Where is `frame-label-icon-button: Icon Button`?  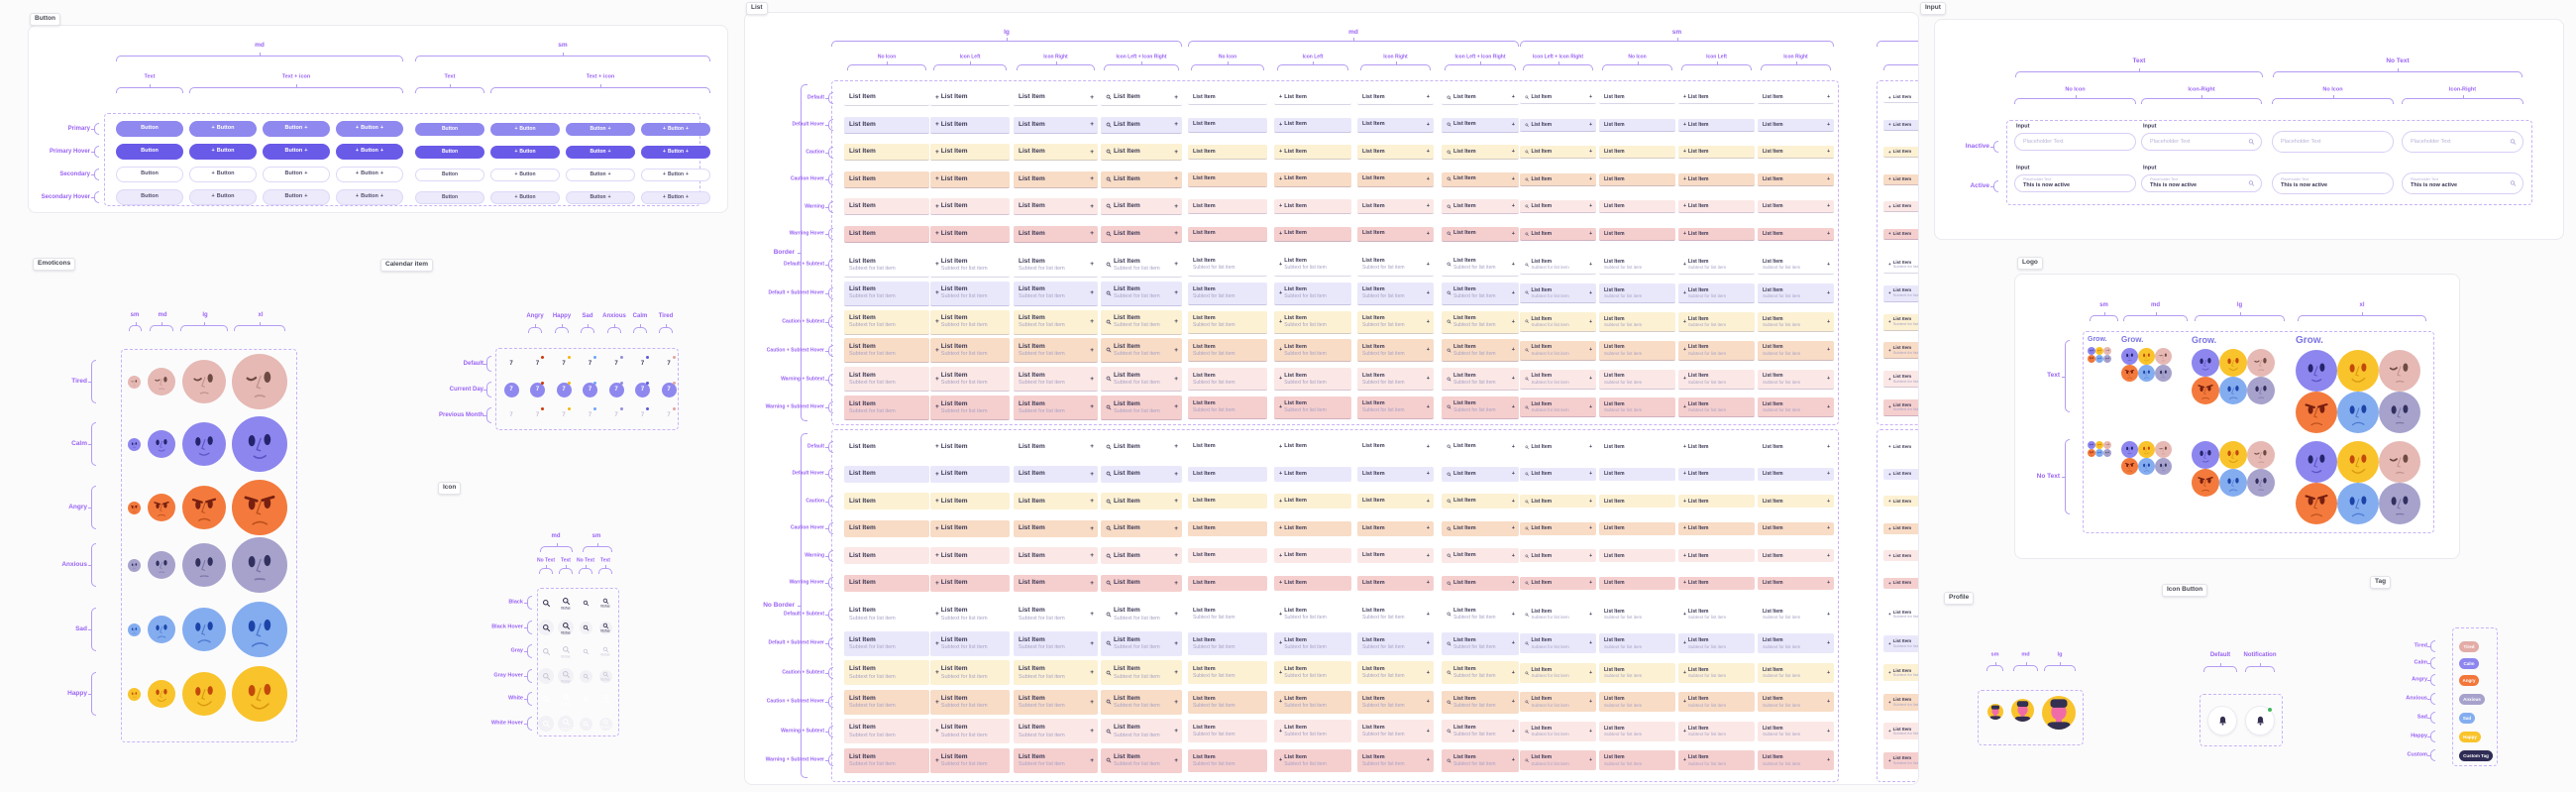 frame-label-icon-button: Icon Button is located at coordinates (2185, 590).